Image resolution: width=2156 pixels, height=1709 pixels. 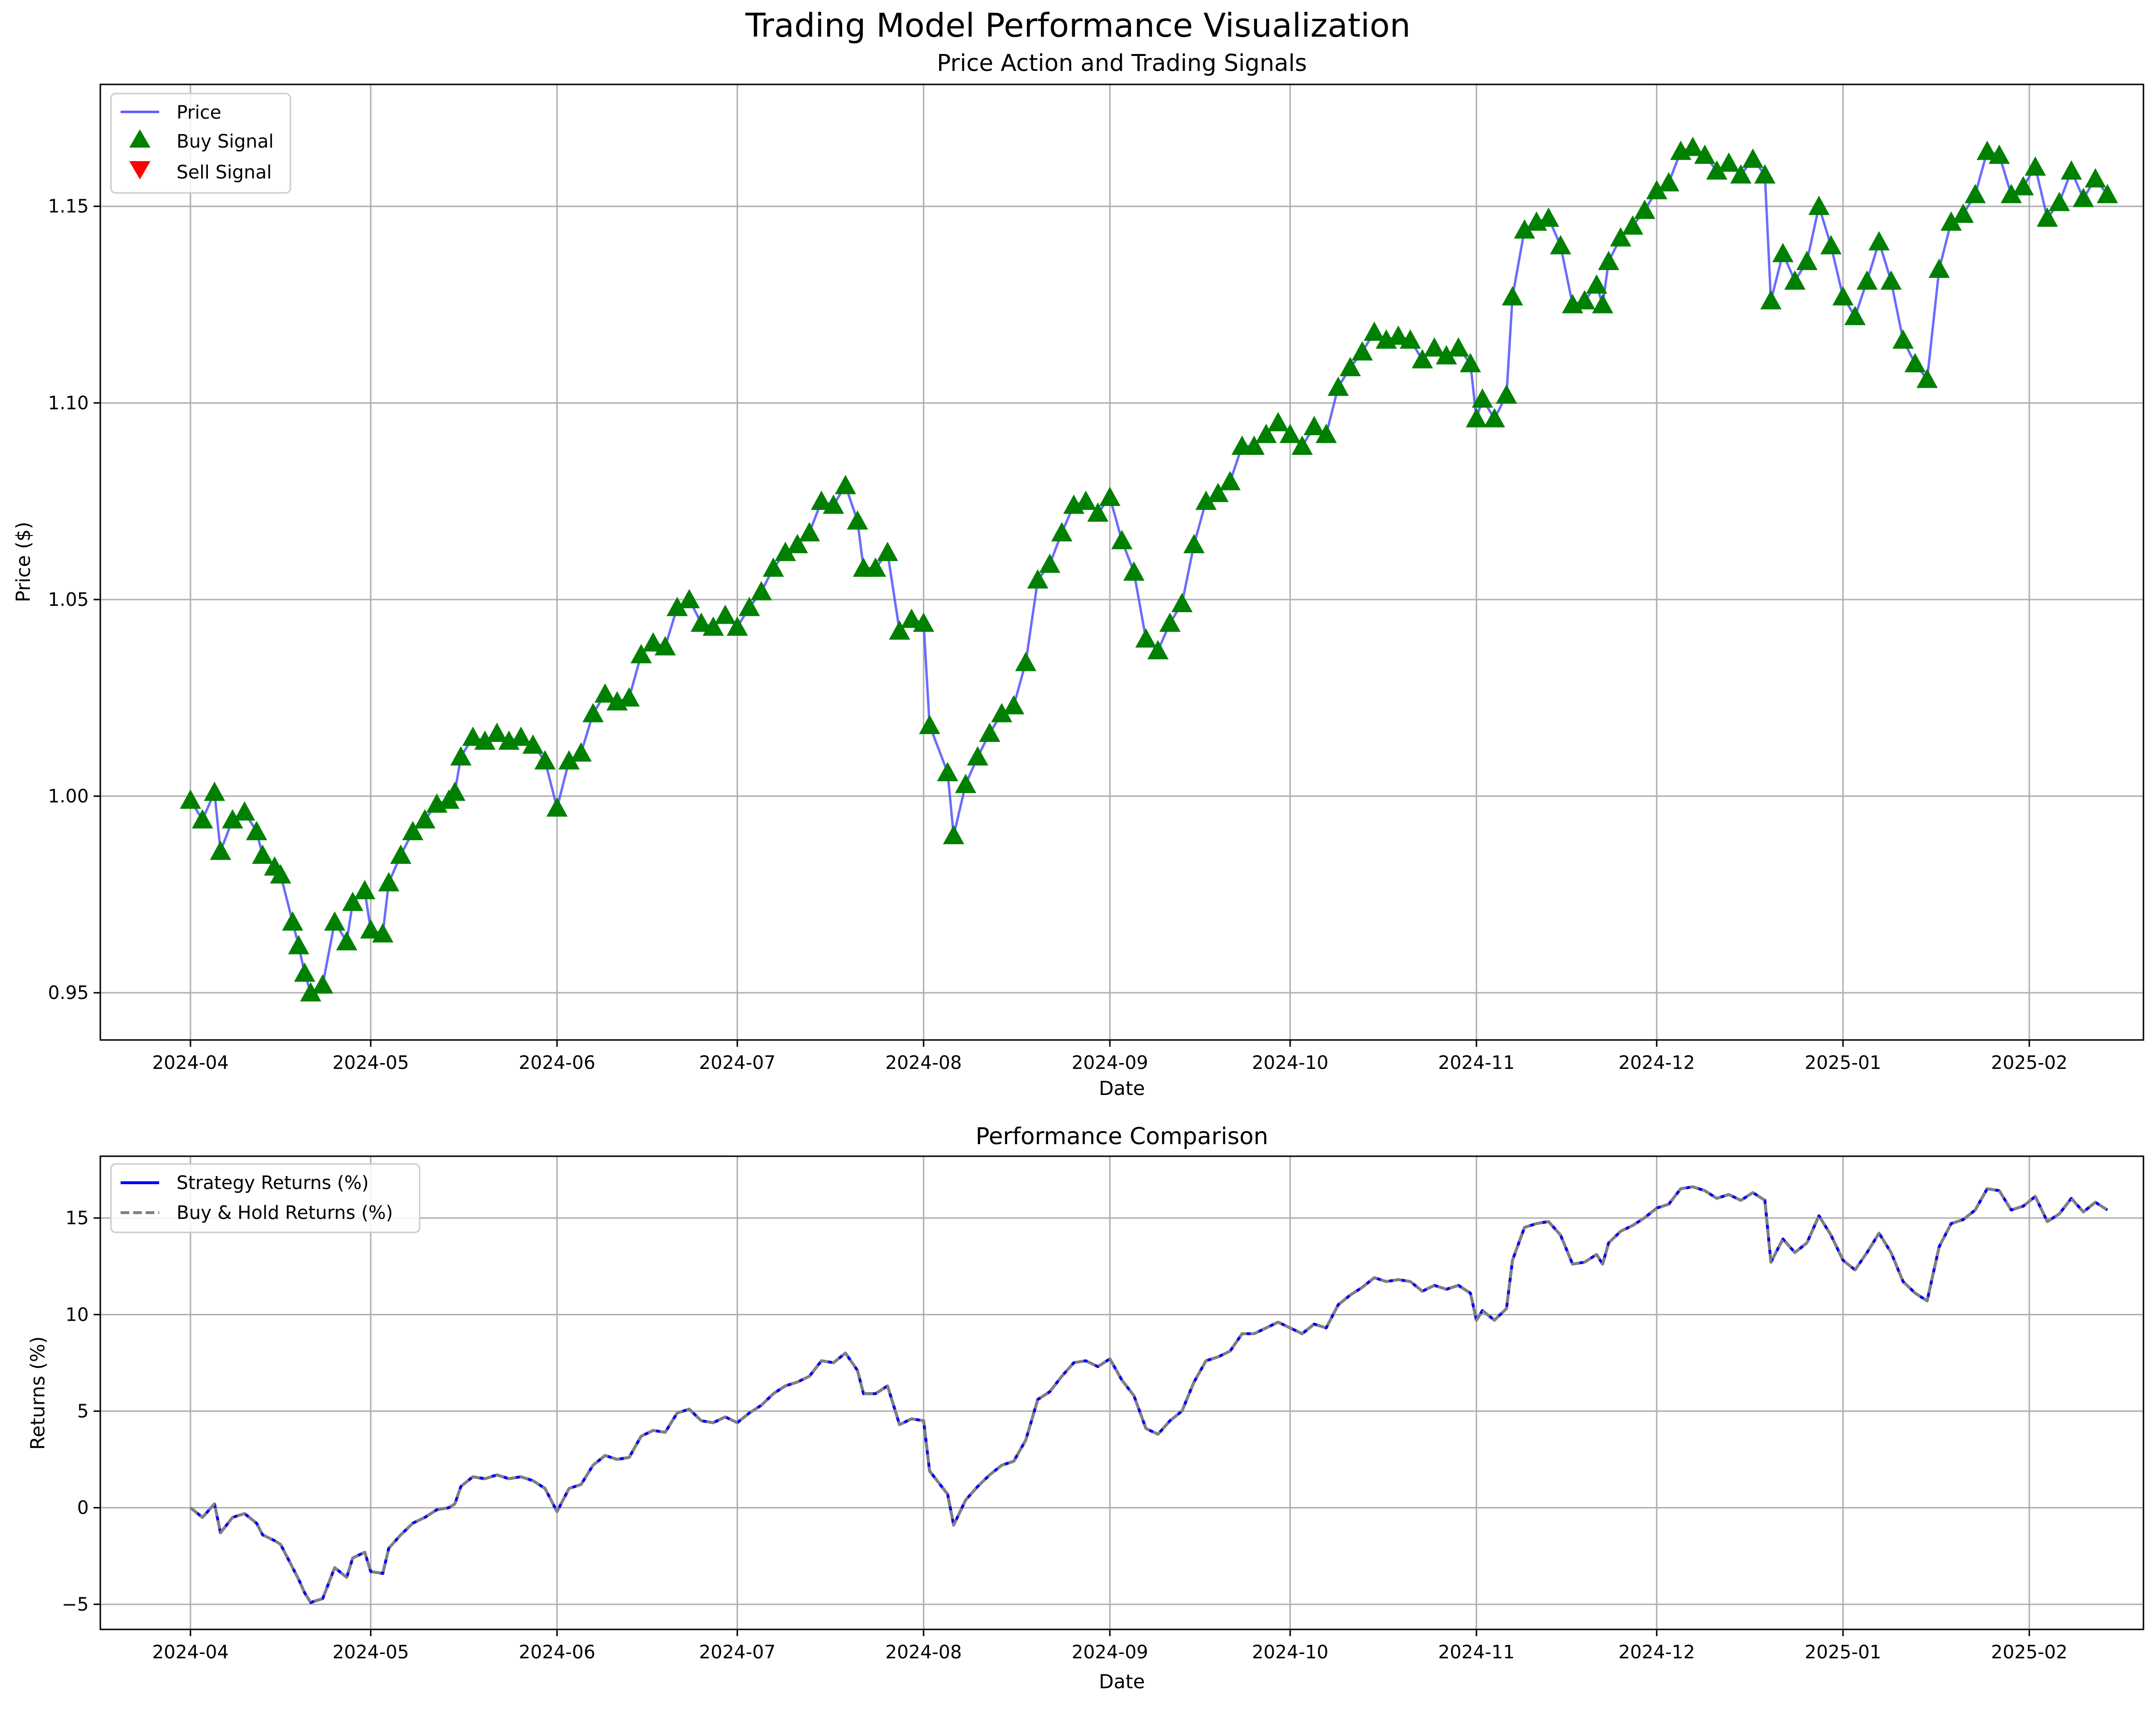 What do you see at coordinates (77, 1218) in the screenshot?
I see `returns-y-tick-label: 15` at bounding box center [77, 1218].